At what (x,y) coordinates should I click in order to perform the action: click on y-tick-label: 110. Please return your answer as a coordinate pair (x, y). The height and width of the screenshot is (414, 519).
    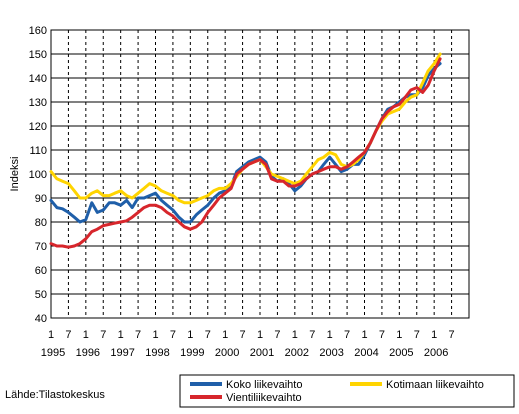
    Looking at the image, I should click on (38, 151).